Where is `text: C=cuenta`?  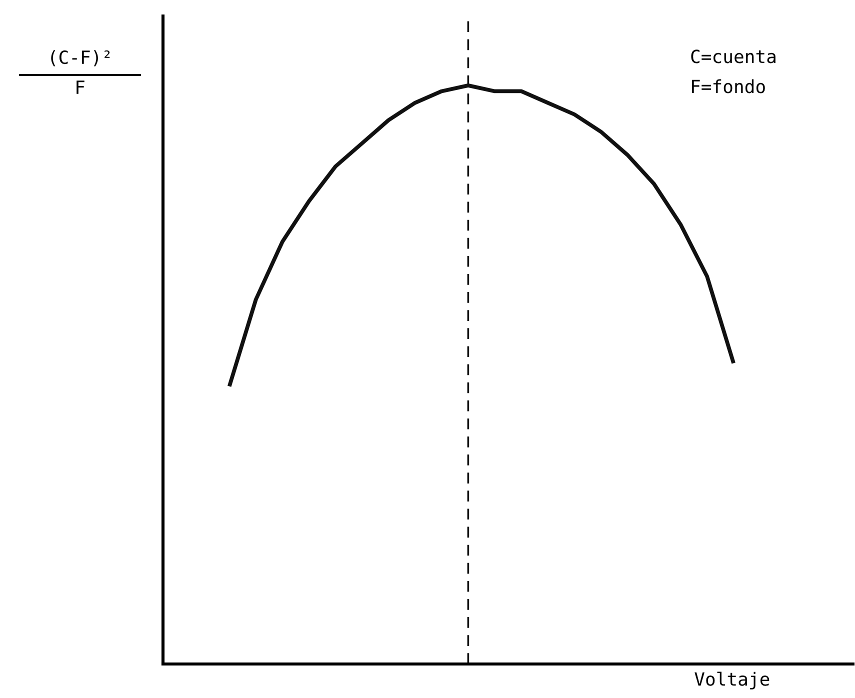 text: C=cuenta is located at coordinates (733, 57).